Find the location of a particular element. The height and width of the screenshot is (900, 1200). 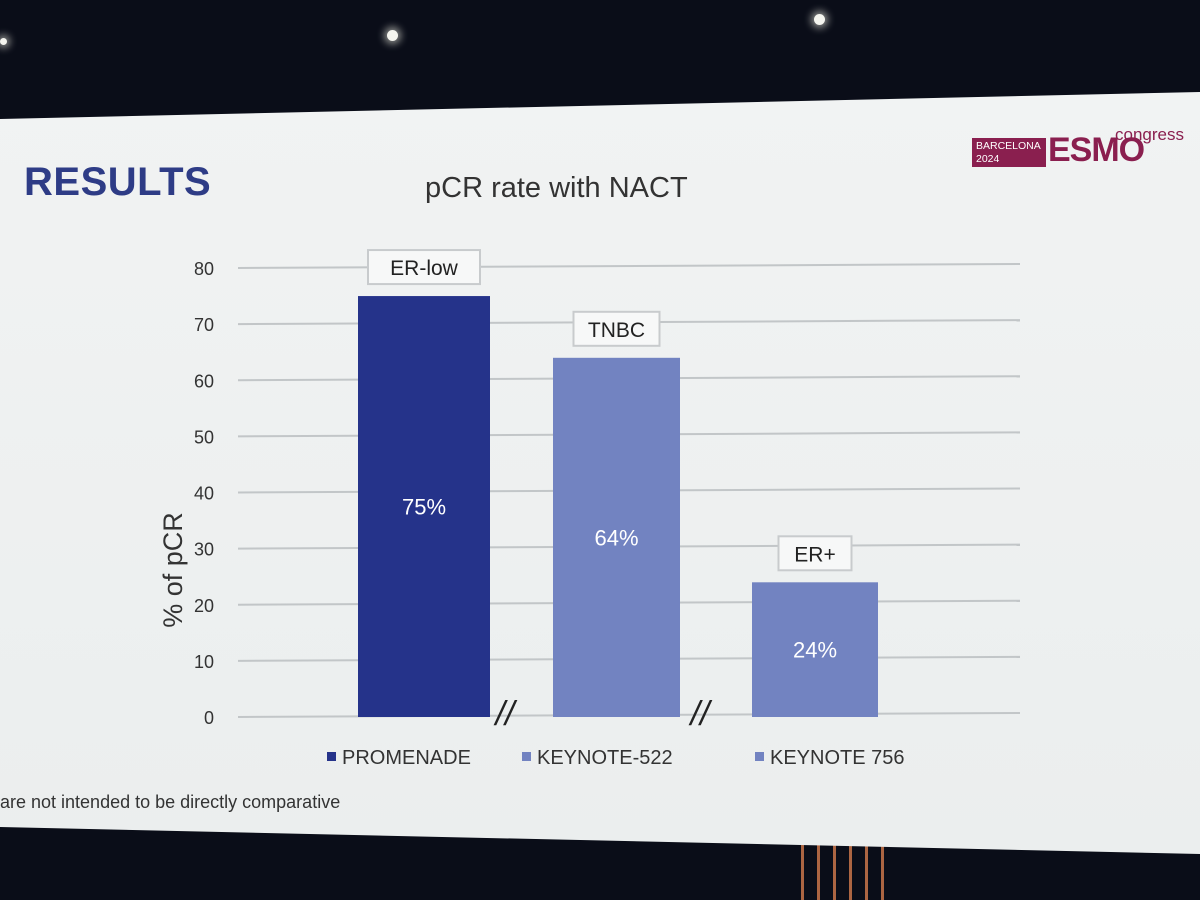

y-tick-label: 60 is located at coordinates (204, 381).